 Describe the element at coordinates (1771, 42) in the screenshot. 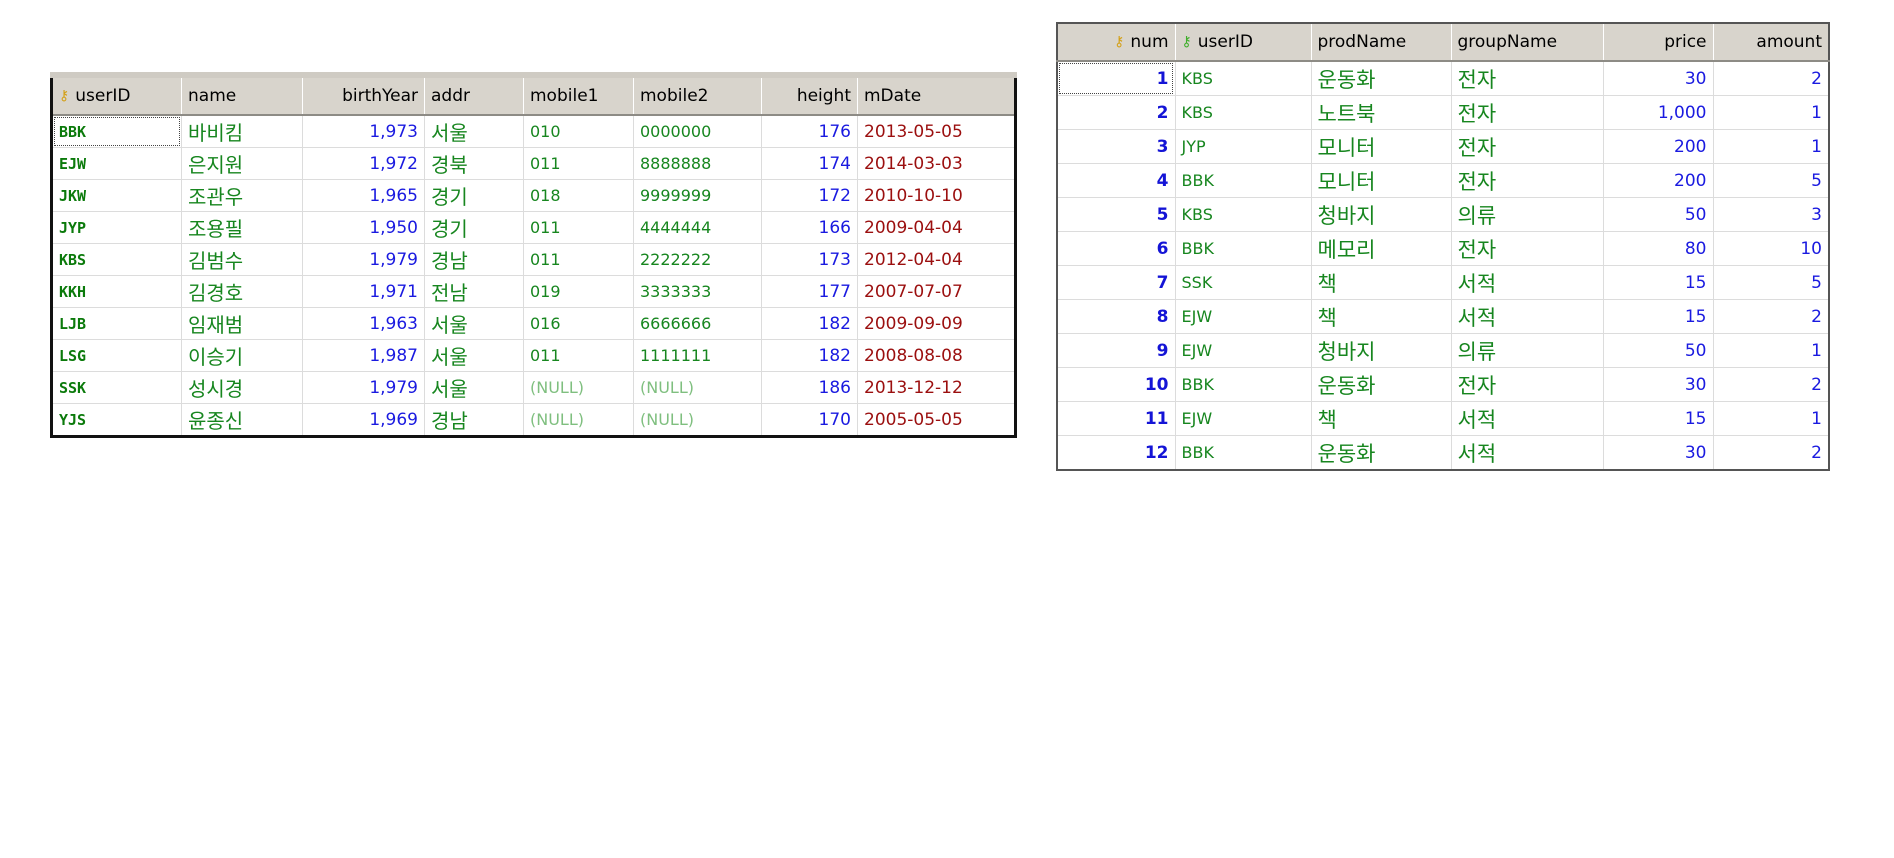

I see `column-header-amount: amount` at that location.